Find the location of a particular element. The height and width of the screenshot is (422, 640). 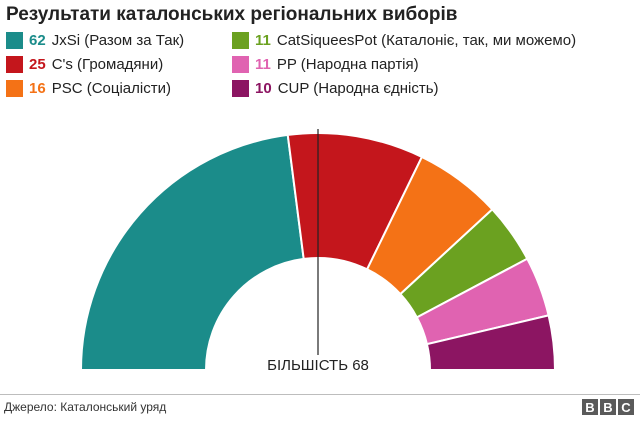

footer-divider is located at coordinates (320, 394).